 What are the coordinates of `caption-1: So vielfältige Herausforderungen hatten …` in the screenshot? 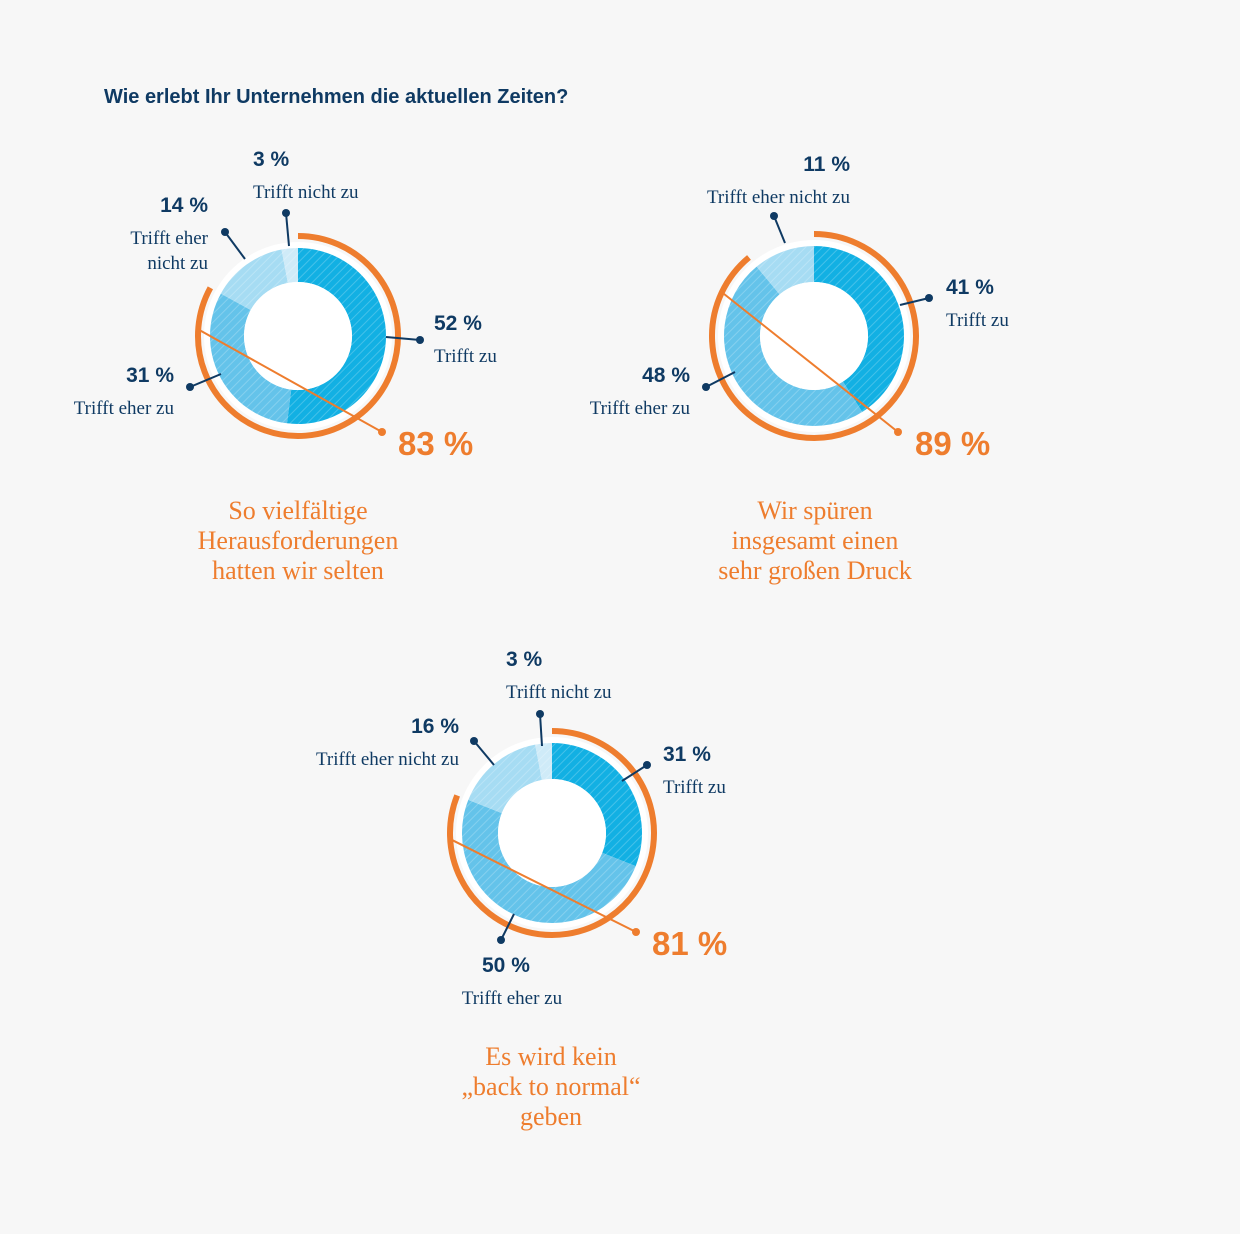 It's located at (298, 541).